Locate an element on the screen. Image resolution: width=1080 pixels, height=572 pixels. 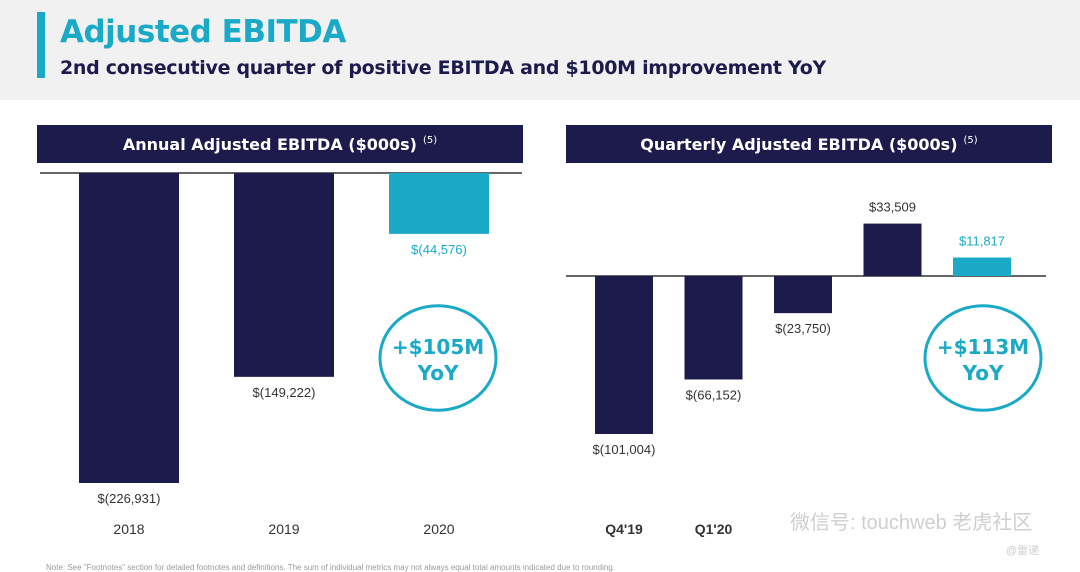
page-title: Adjusted EBITDA is located at coordinates (203, 32).